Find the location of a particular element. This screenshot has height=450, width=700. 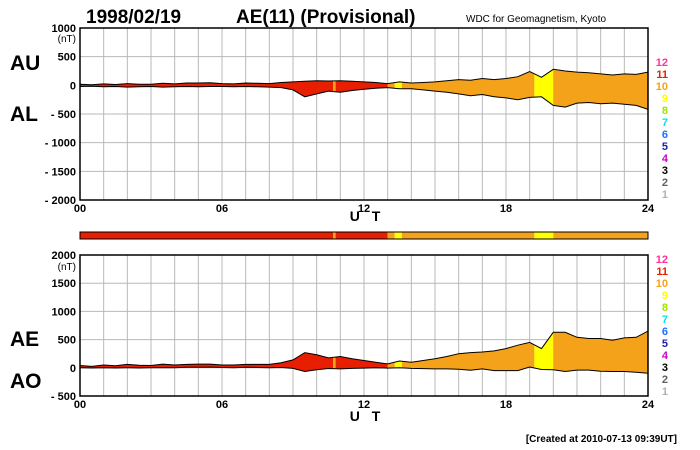

top-x-tick: 12 is located at coordinates (364, 209).